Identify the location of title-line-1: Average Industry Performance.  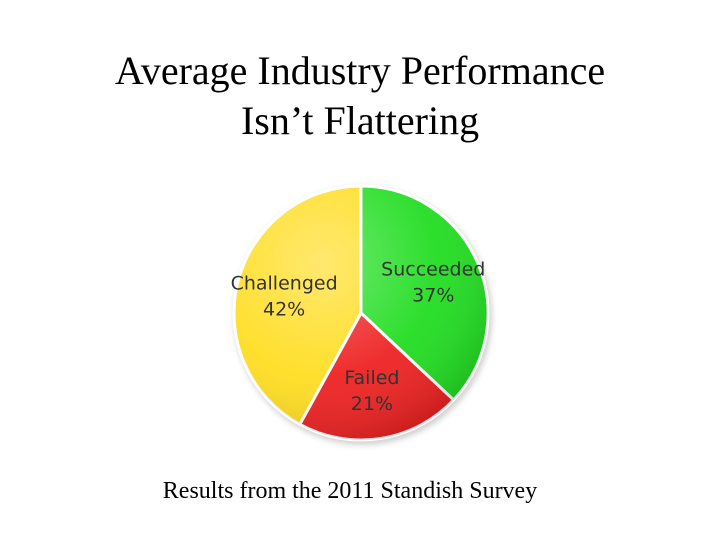
(360, 70).